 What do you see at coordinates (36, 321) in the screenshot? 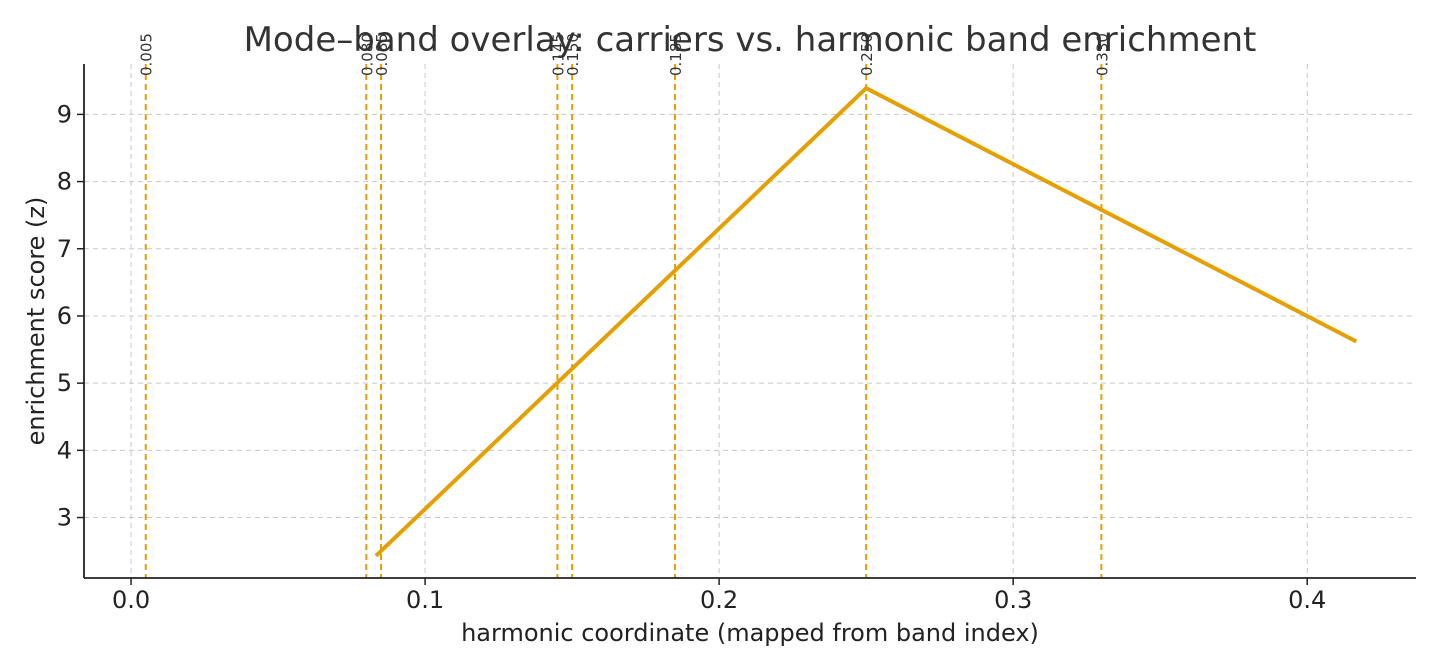
I see `y-axis-label: enrichment score (z)` at bounding box center [36, 321].